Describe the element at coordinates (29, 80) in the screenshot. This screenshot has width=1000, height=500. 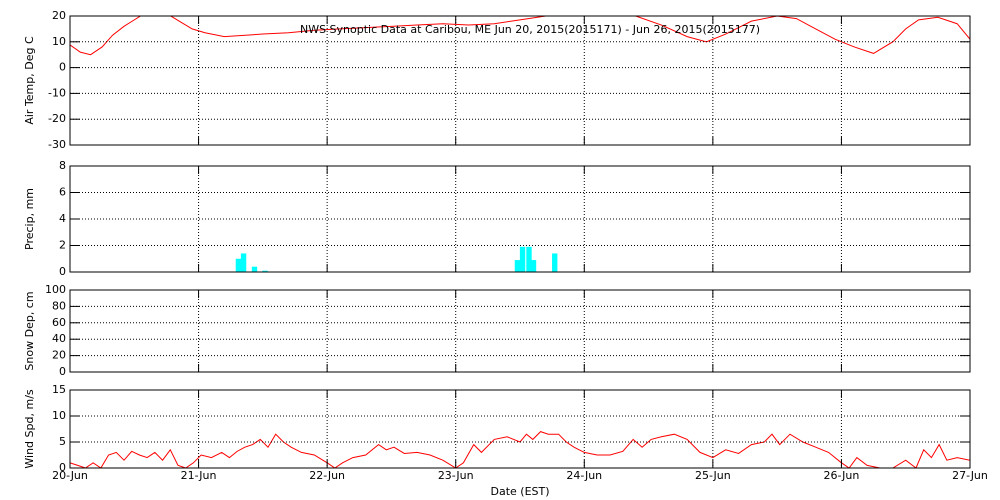
I see `y-axis-label: Air Temp, Deg C` at that location.